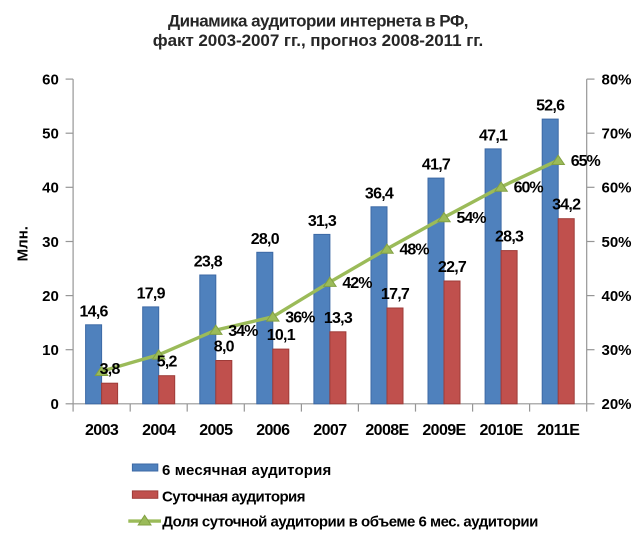 This screenshot has width=642, height=540. What do you see at coordinates (273, 430) in the screenshot?
I see `svg-text: 2006` at bounding box center [273, 430].